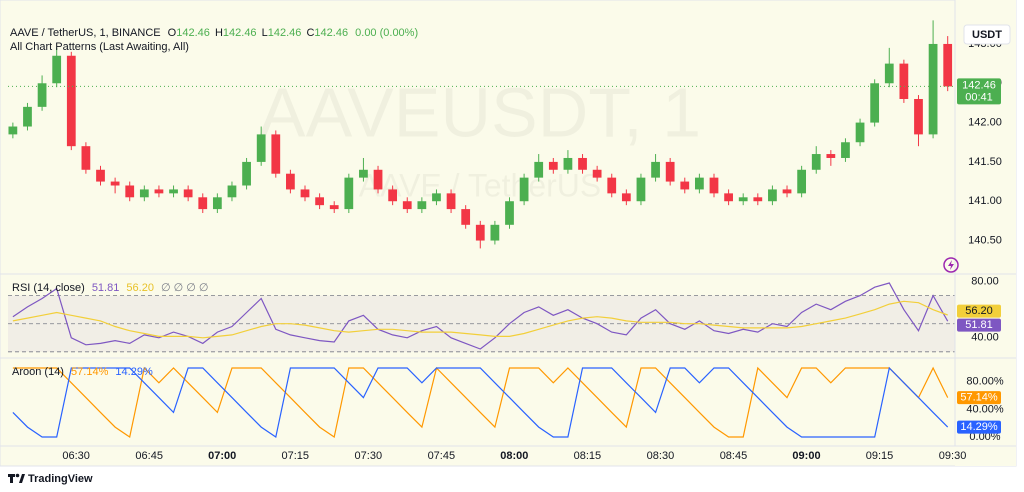 This screenshot has width=1024, height=492. I want to click on rsi-title: RSI (14, close), so click(48, 288).